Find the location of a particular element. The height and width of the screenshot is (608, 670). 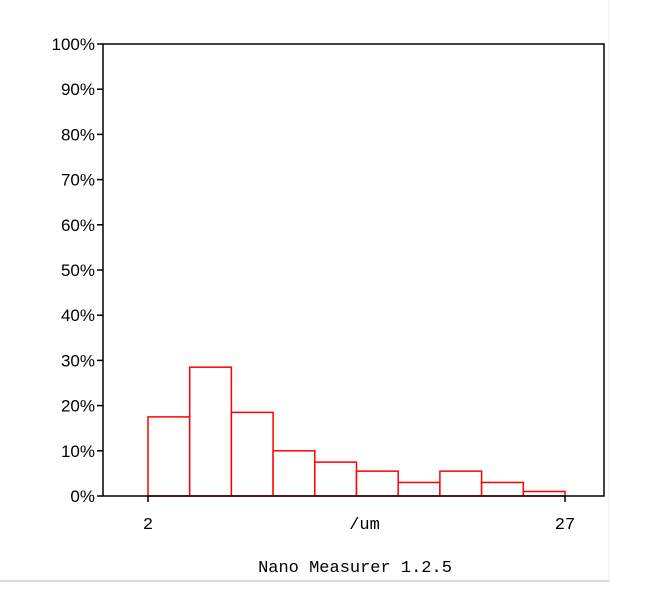

y-tick-label: 10% is located at coordinates (78, 451).